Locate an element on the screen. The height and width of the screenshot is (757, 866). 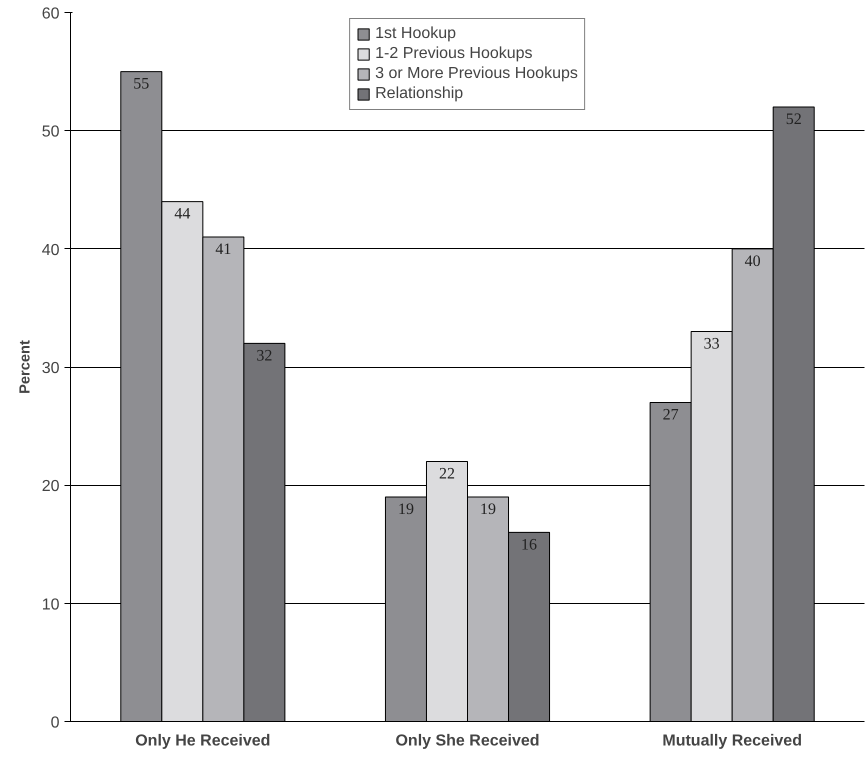
data-label: 52 is located at coordinates (794, 119).